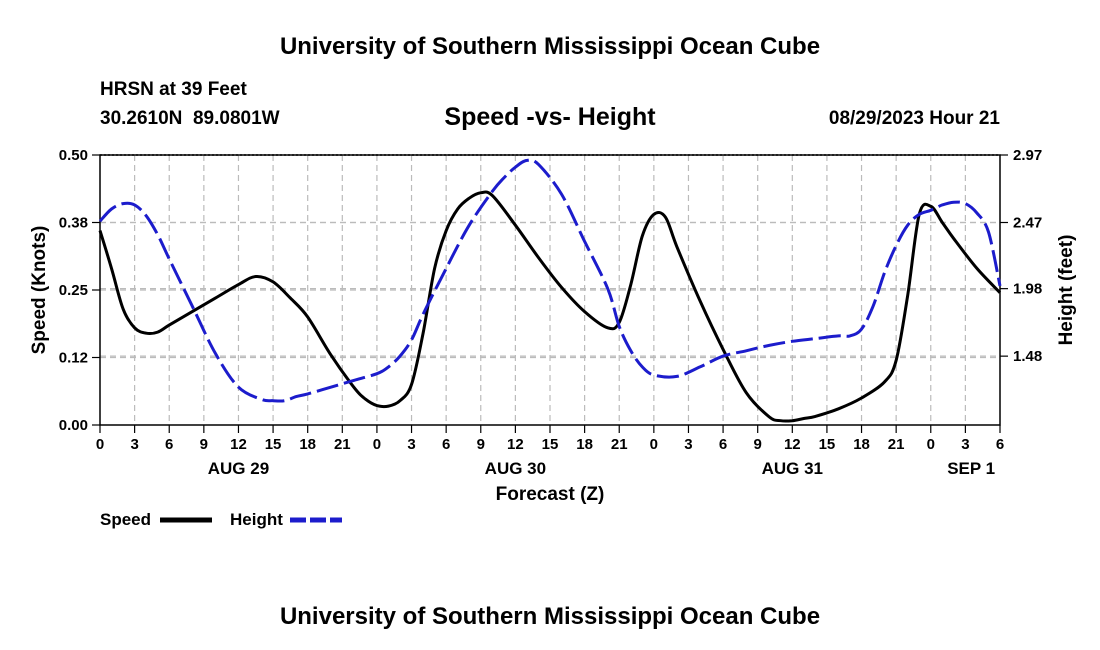 This screenshot has width=1100, height=650. I want to click on x-date-label: SEP 1, so click(971, 468).